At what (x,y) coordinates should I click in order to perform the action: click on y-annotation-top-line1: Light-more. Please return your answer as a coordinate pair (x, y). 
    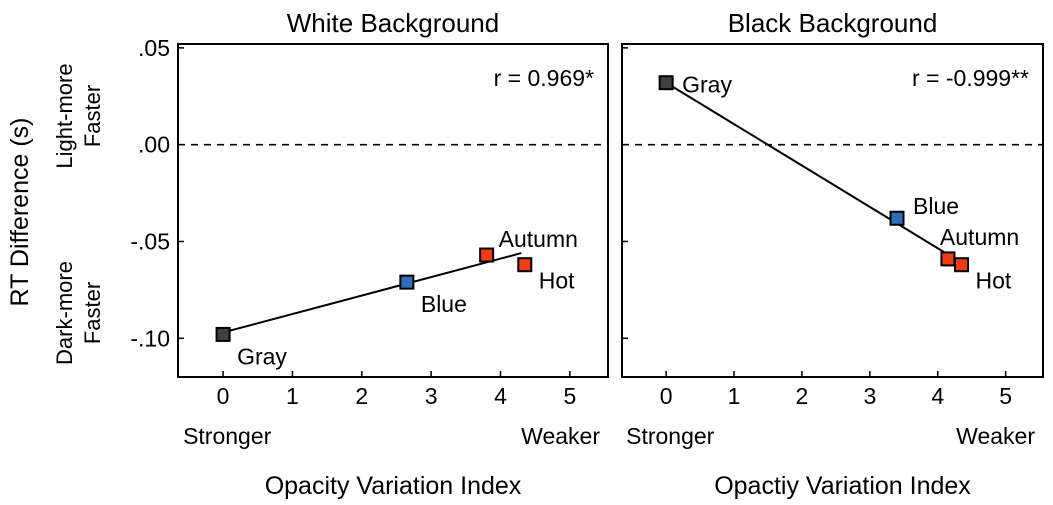
    Looking at the image, I should click on (64, 115).